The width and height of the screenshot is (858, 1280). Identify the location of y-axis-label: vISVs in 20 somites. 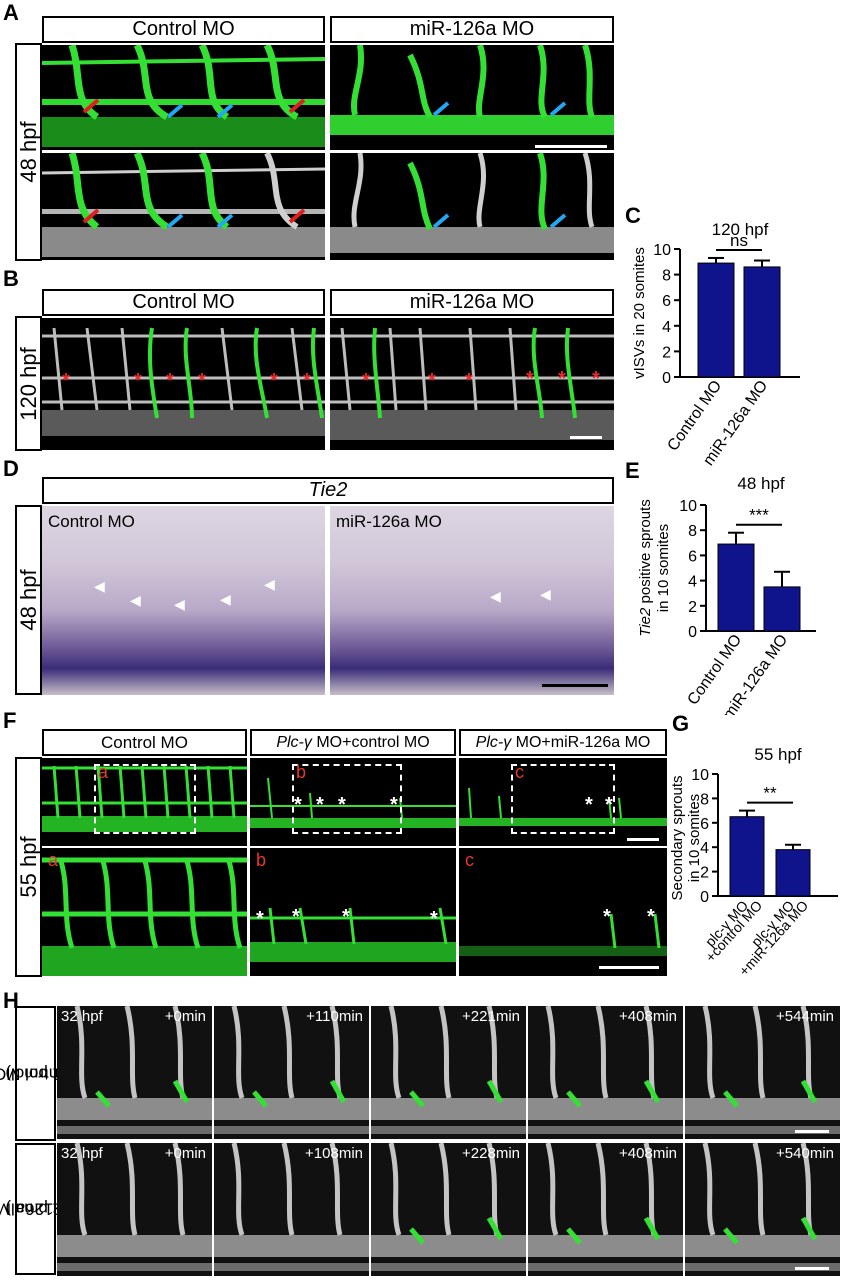
(639, 313).